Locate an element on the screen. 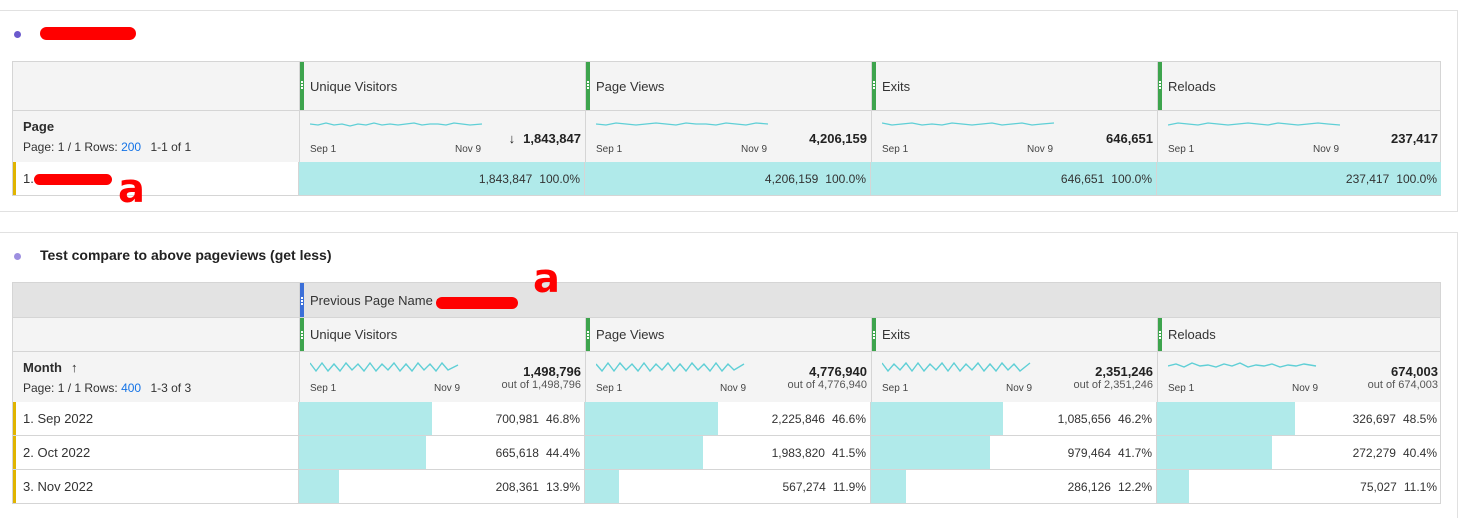 The height and width of the screenshot is (518, 1472). cell-number: 237,417 is located at coordinates (1367, 178).